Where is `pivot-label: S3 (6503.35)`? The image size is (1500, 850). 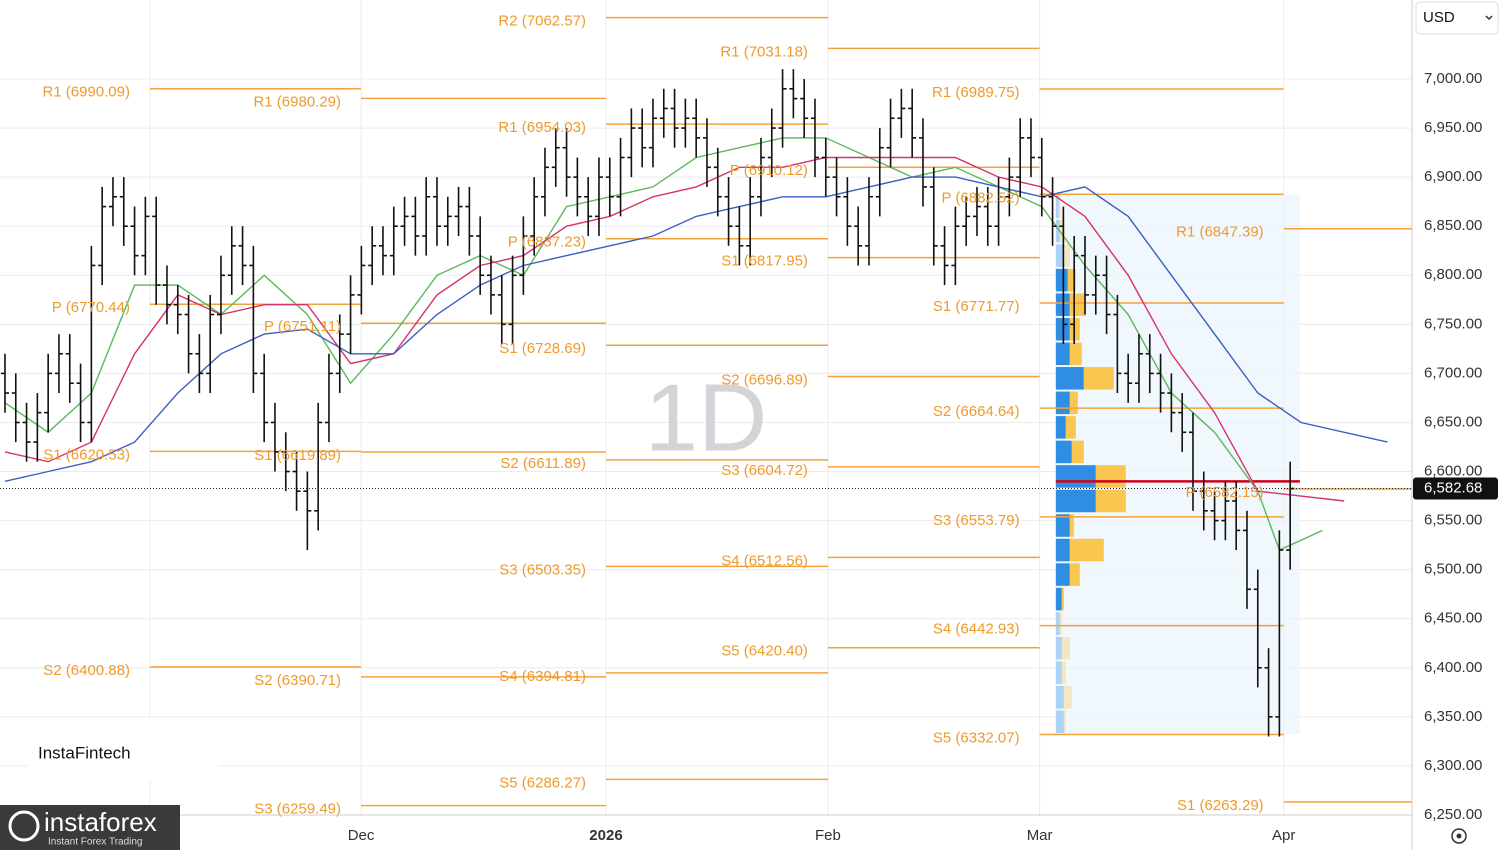
pivot-label: S3 (6503.35) is located at coordinates (542, 569).